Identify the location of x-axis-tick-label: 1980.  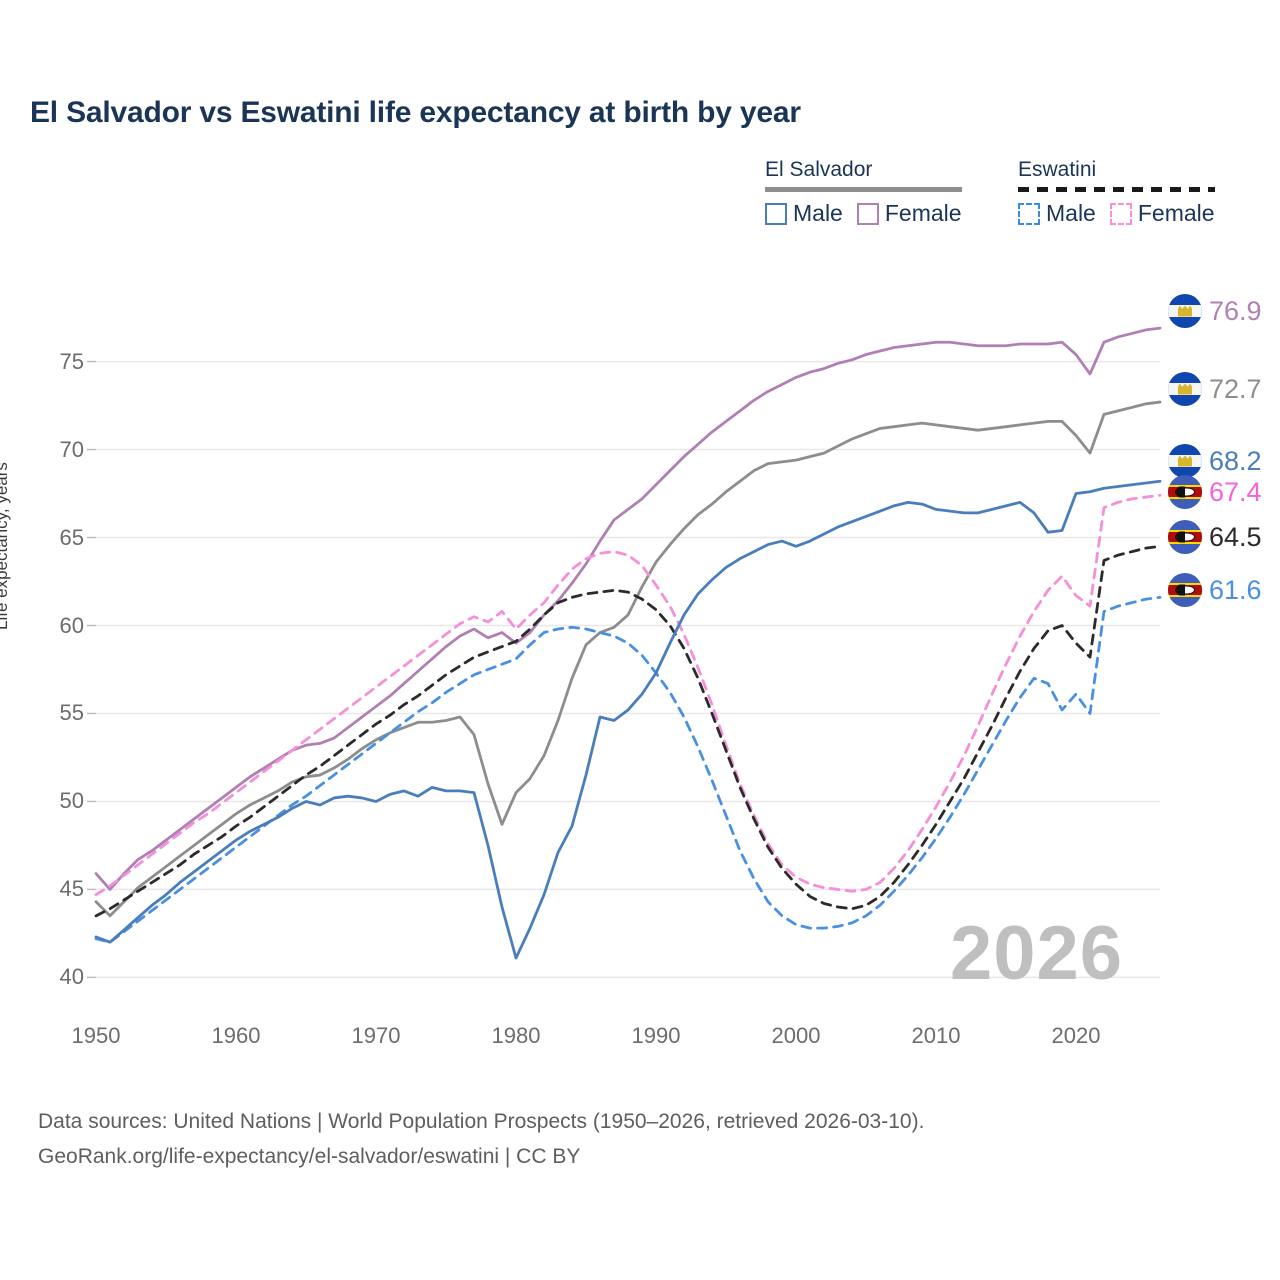
(516, 1035).